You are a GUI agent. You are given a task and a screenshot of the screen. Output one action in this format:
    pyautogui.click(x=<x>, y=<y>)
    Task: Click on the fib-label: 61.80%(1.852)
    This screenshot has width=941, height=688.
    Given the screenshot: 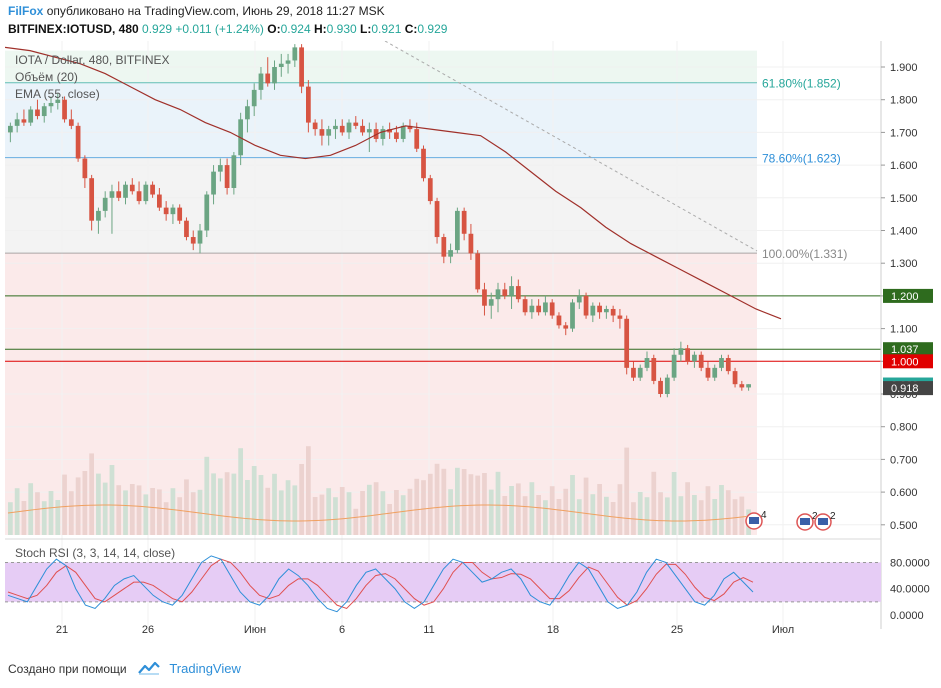 What is the action you would take?
    pyautogui.click(x=801, y=84)
    